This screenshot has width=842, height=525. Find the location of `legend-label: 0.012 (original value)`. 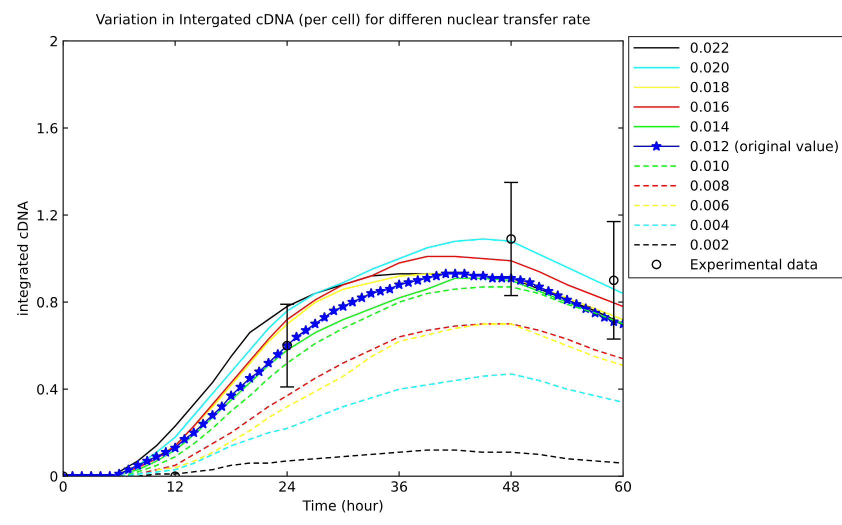

legend-label: 0.012 (original value) is located at coordinates (764, 147).